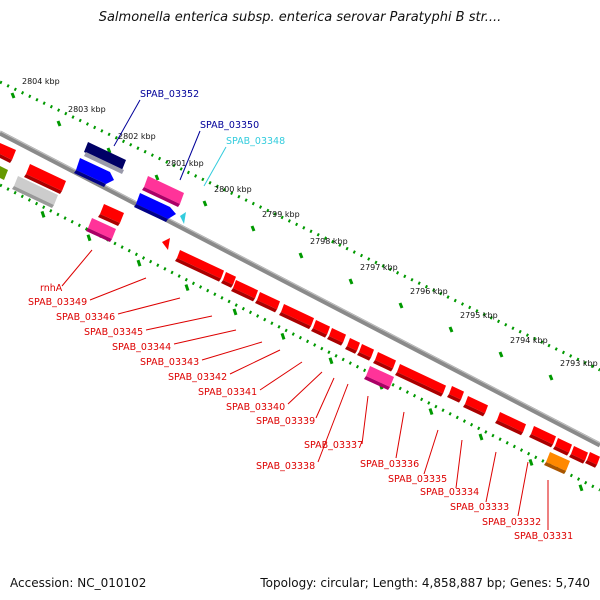 The width and height of the screenshot is (600, 600). I want to click on gene-tracks-lower, so click(128, 227).